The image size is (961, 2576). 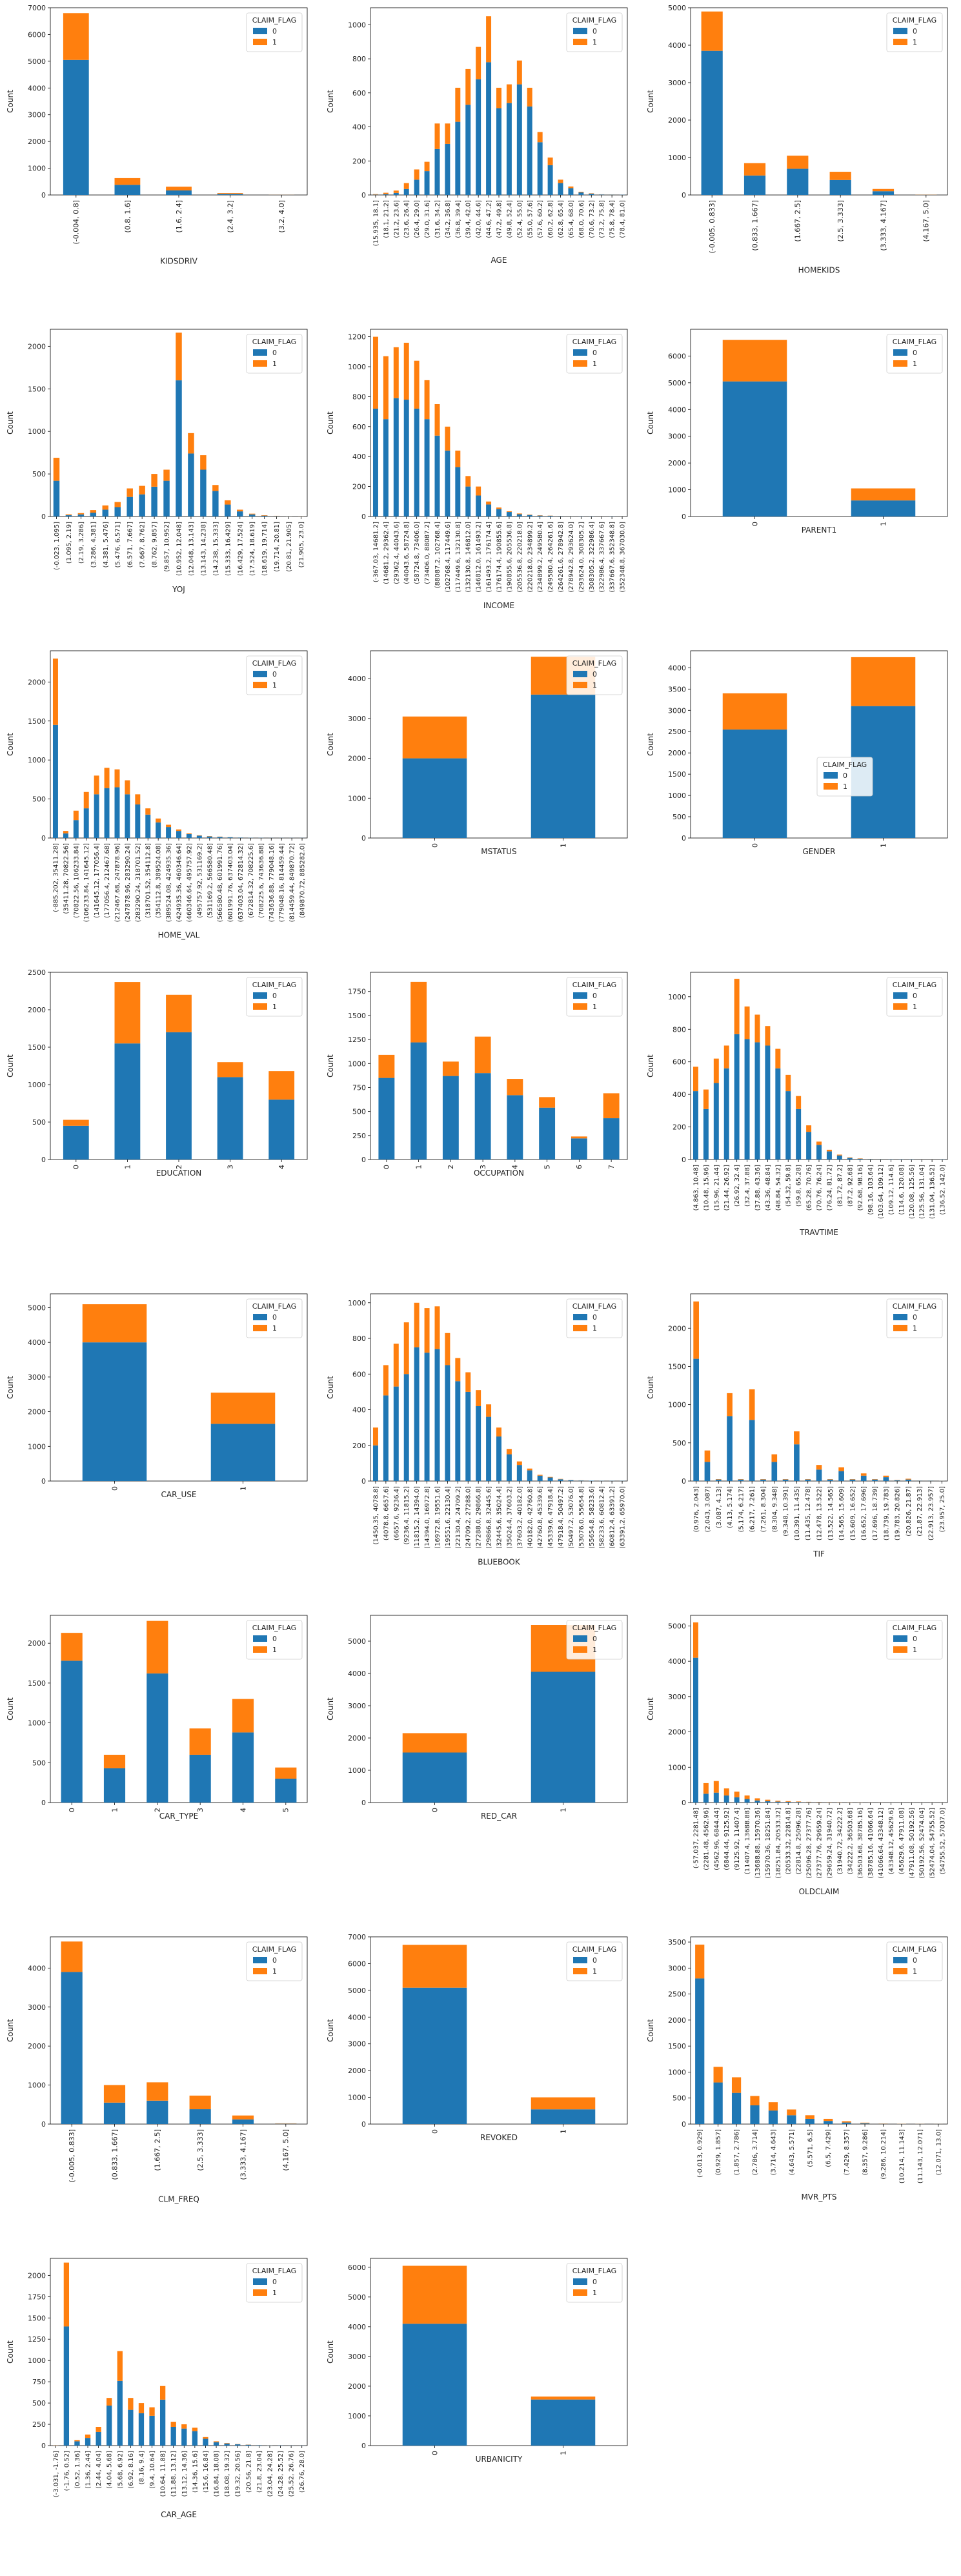 I want to click on x-tick-label: (9.857, 10.952], so click(x=167, y=547).